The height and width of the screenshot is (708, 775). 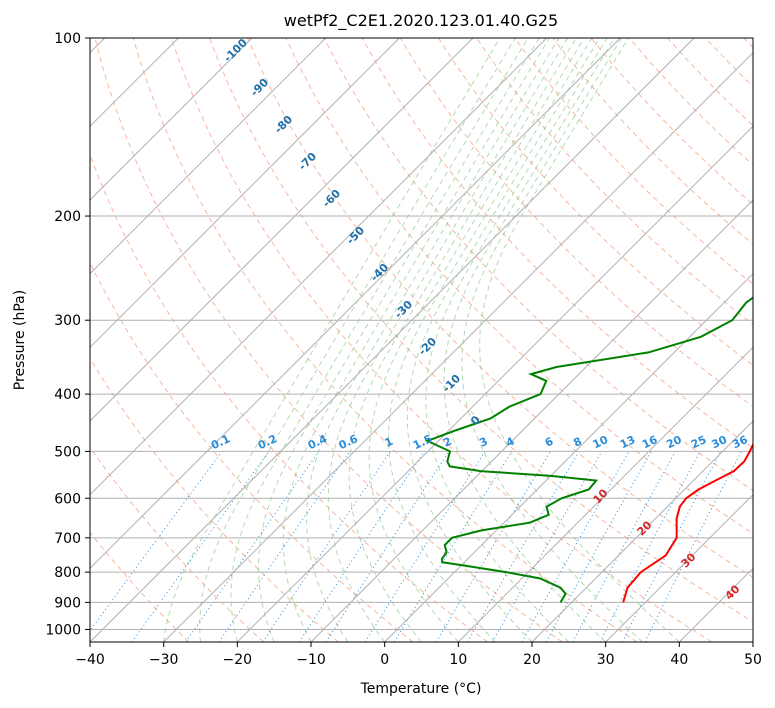 I want to click on x-tick-label: 40, so click(x=679, y=660).